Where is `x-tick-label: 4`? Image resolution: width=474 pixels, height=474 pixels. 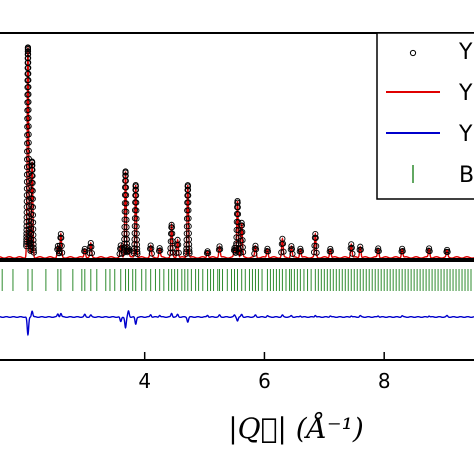 x-tick-label: 4 is located at coordinates (144, 381).